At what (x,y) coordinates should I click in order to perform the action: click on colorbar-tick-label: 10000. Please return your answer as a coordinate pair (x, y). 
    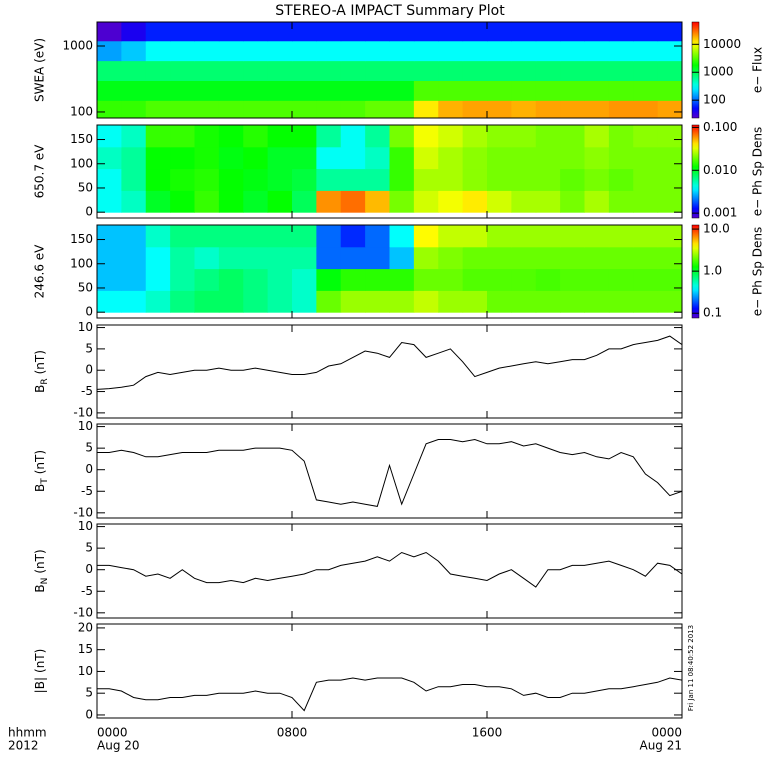
    Looking at the image, I should click on (722, 44).